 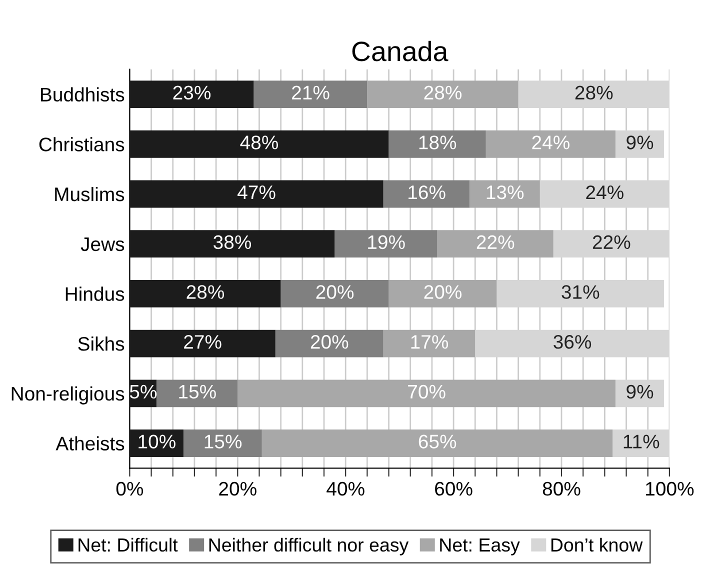 I want to click on y-tick-label: Muslims, so click(x=89, y=194).